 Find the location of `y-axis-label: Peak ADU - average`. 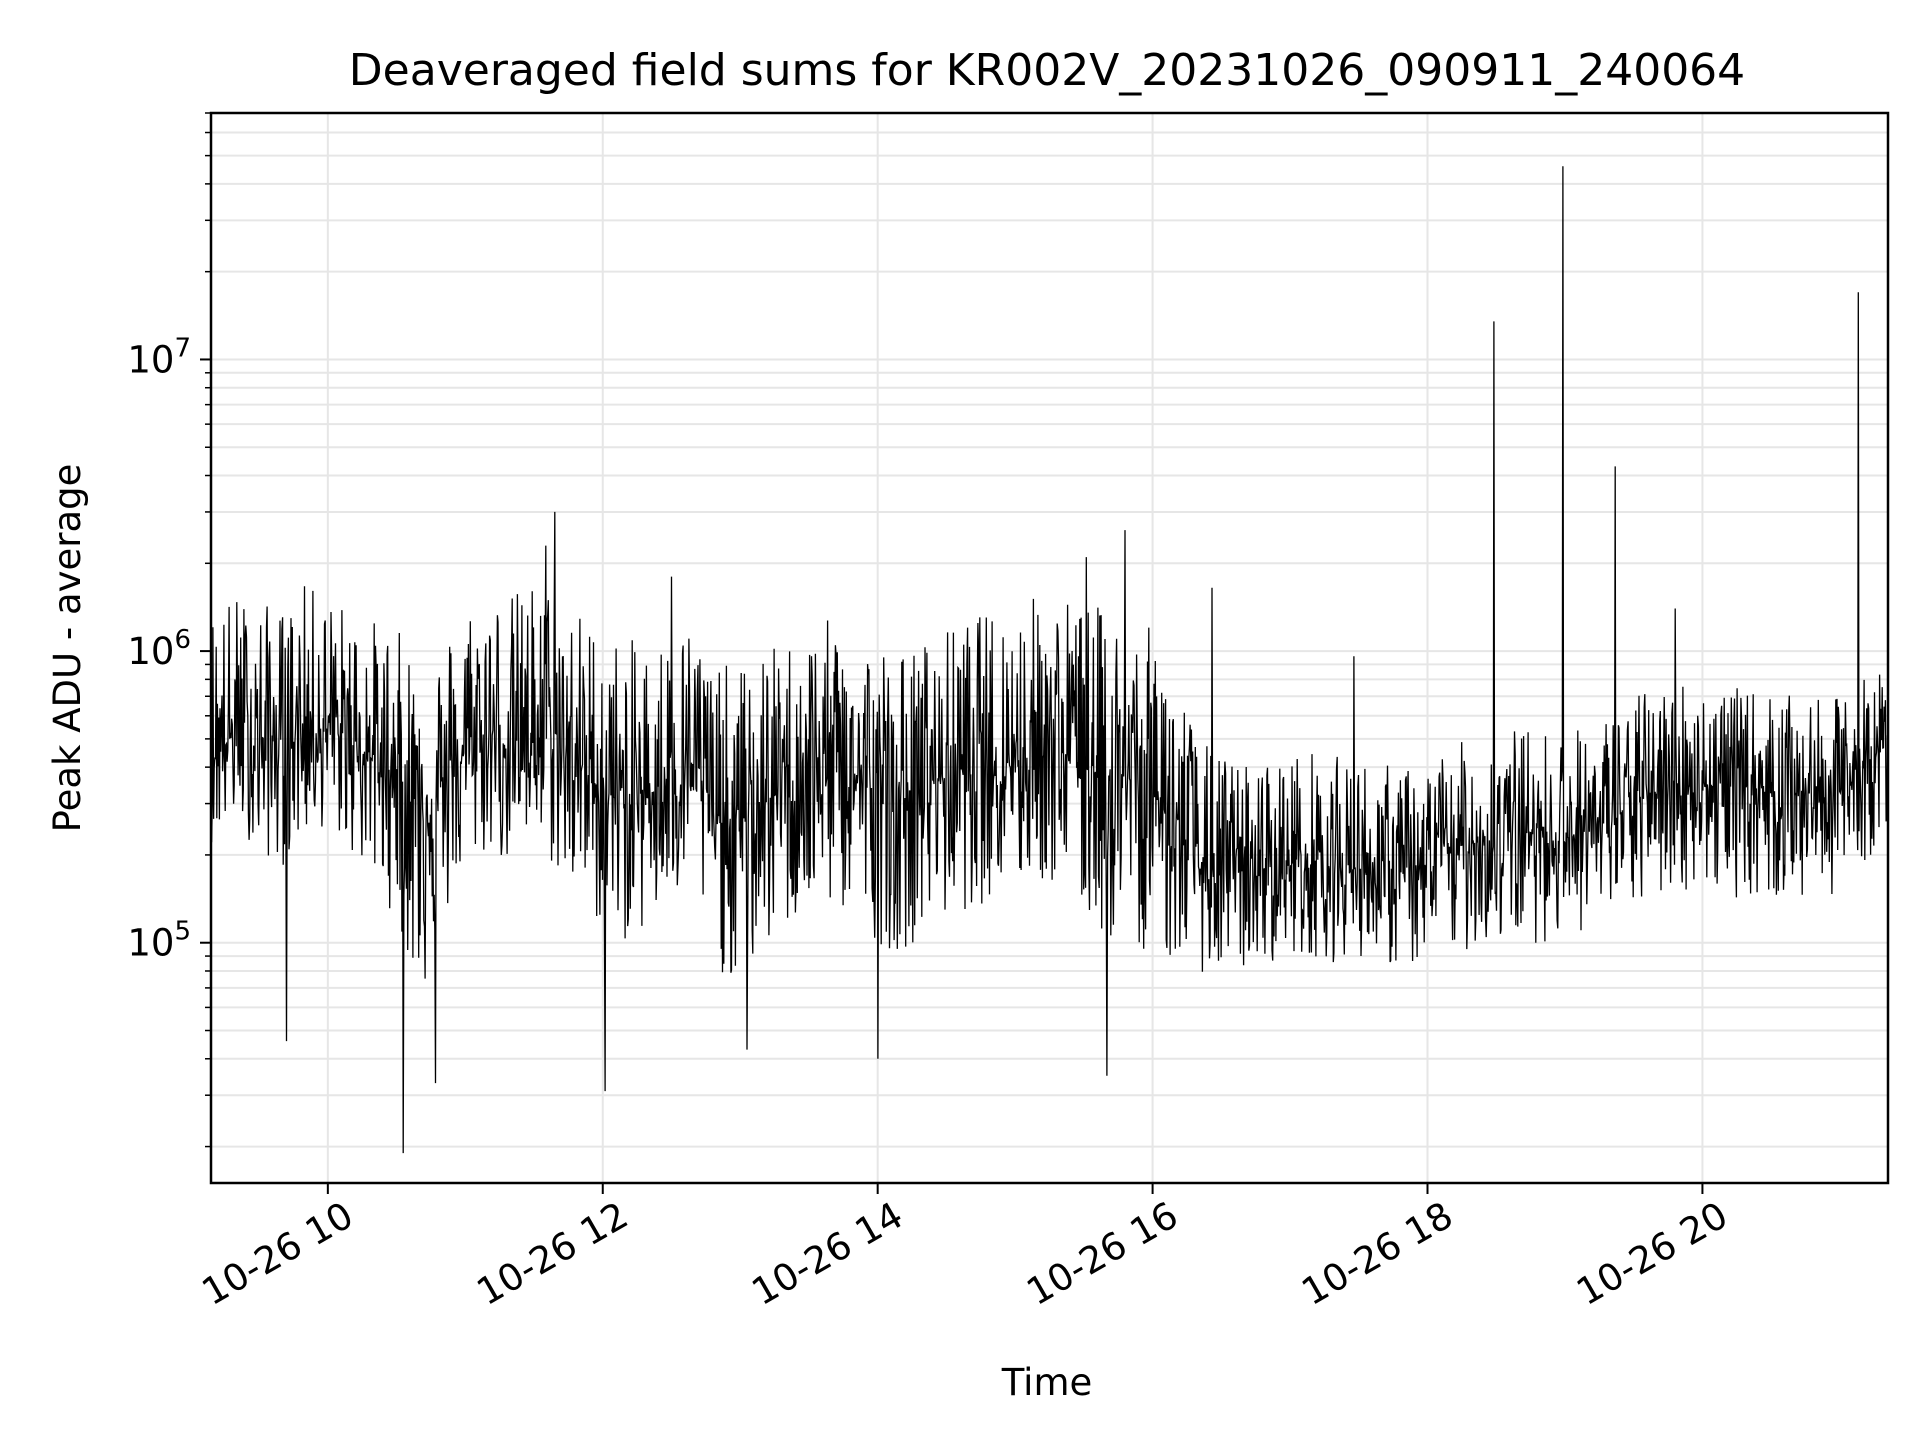

y-axis-label: Peak ADU - average is located at coordinates (67, 648).